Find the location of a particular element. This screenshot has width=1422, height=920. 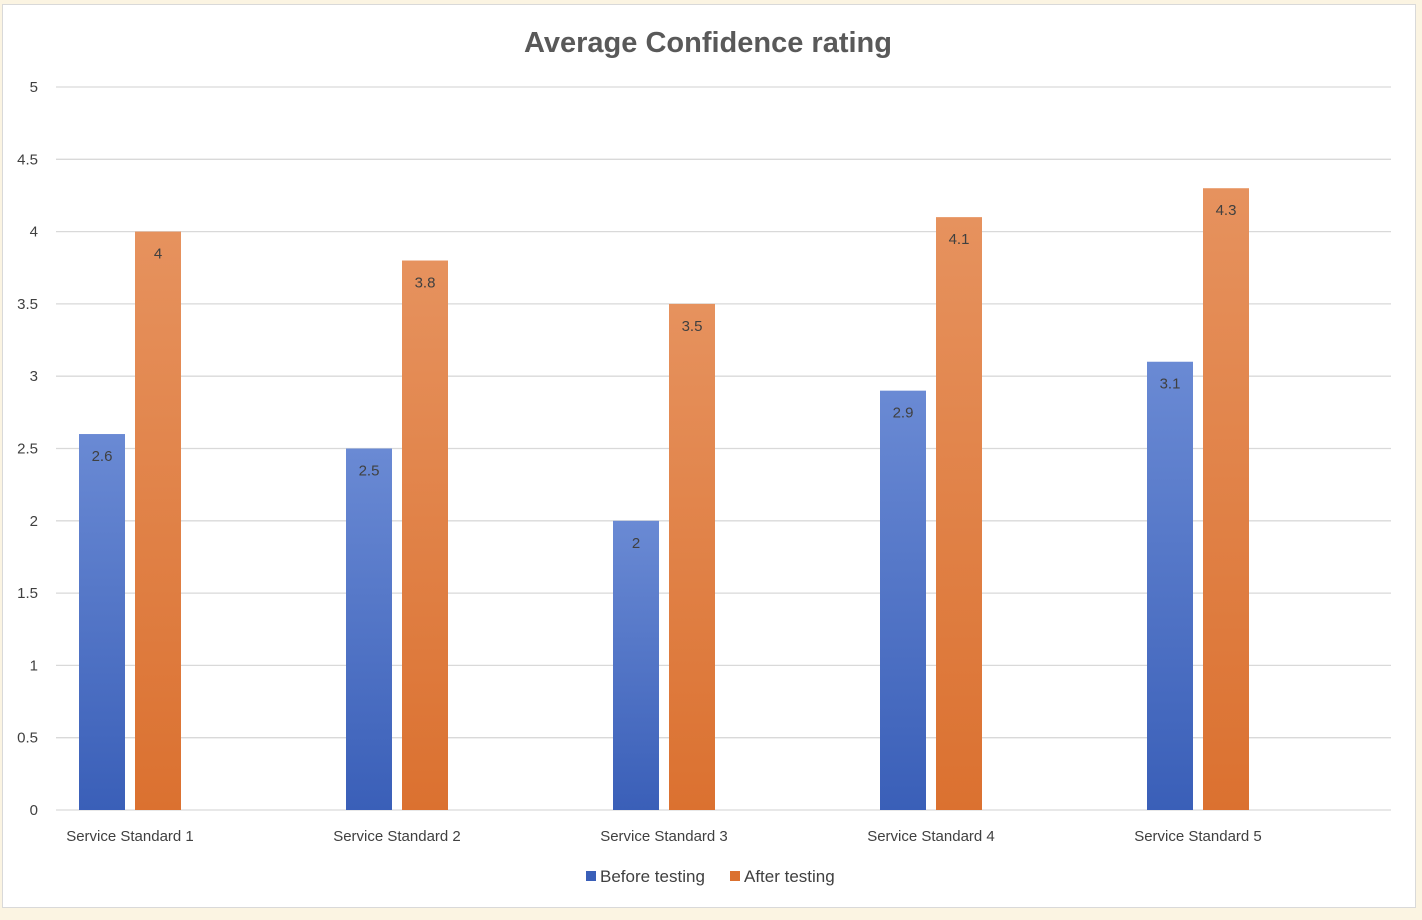

data-label: 2 is located at coordinates (636, 543).